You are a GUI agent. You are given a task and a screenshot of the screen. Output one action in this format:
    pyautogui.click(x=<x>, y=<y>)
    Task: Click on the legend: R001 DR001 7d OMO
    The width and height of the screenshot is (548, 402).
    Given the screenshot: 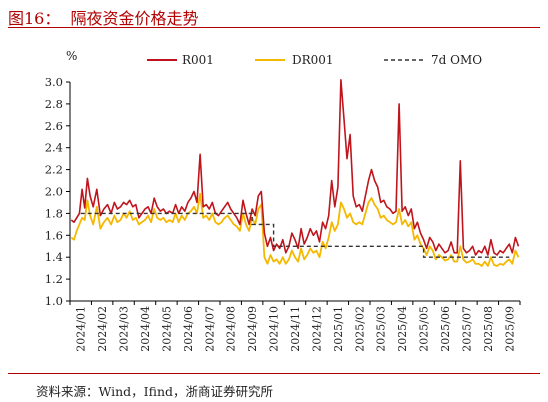 What is the action you would take?
    pyautogui.click(x=314, y=60)
    